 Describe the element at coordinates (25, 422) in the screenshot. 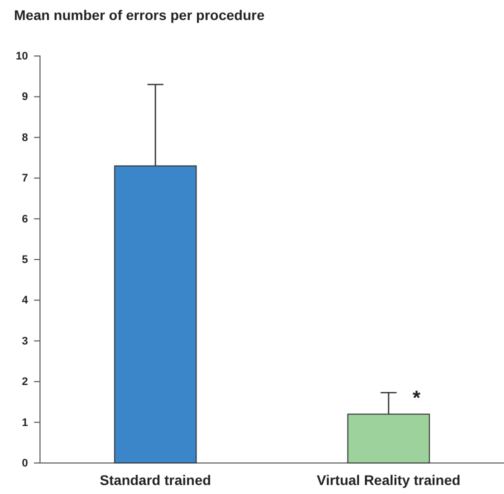

I see `y-tick-label: 1` at that location.